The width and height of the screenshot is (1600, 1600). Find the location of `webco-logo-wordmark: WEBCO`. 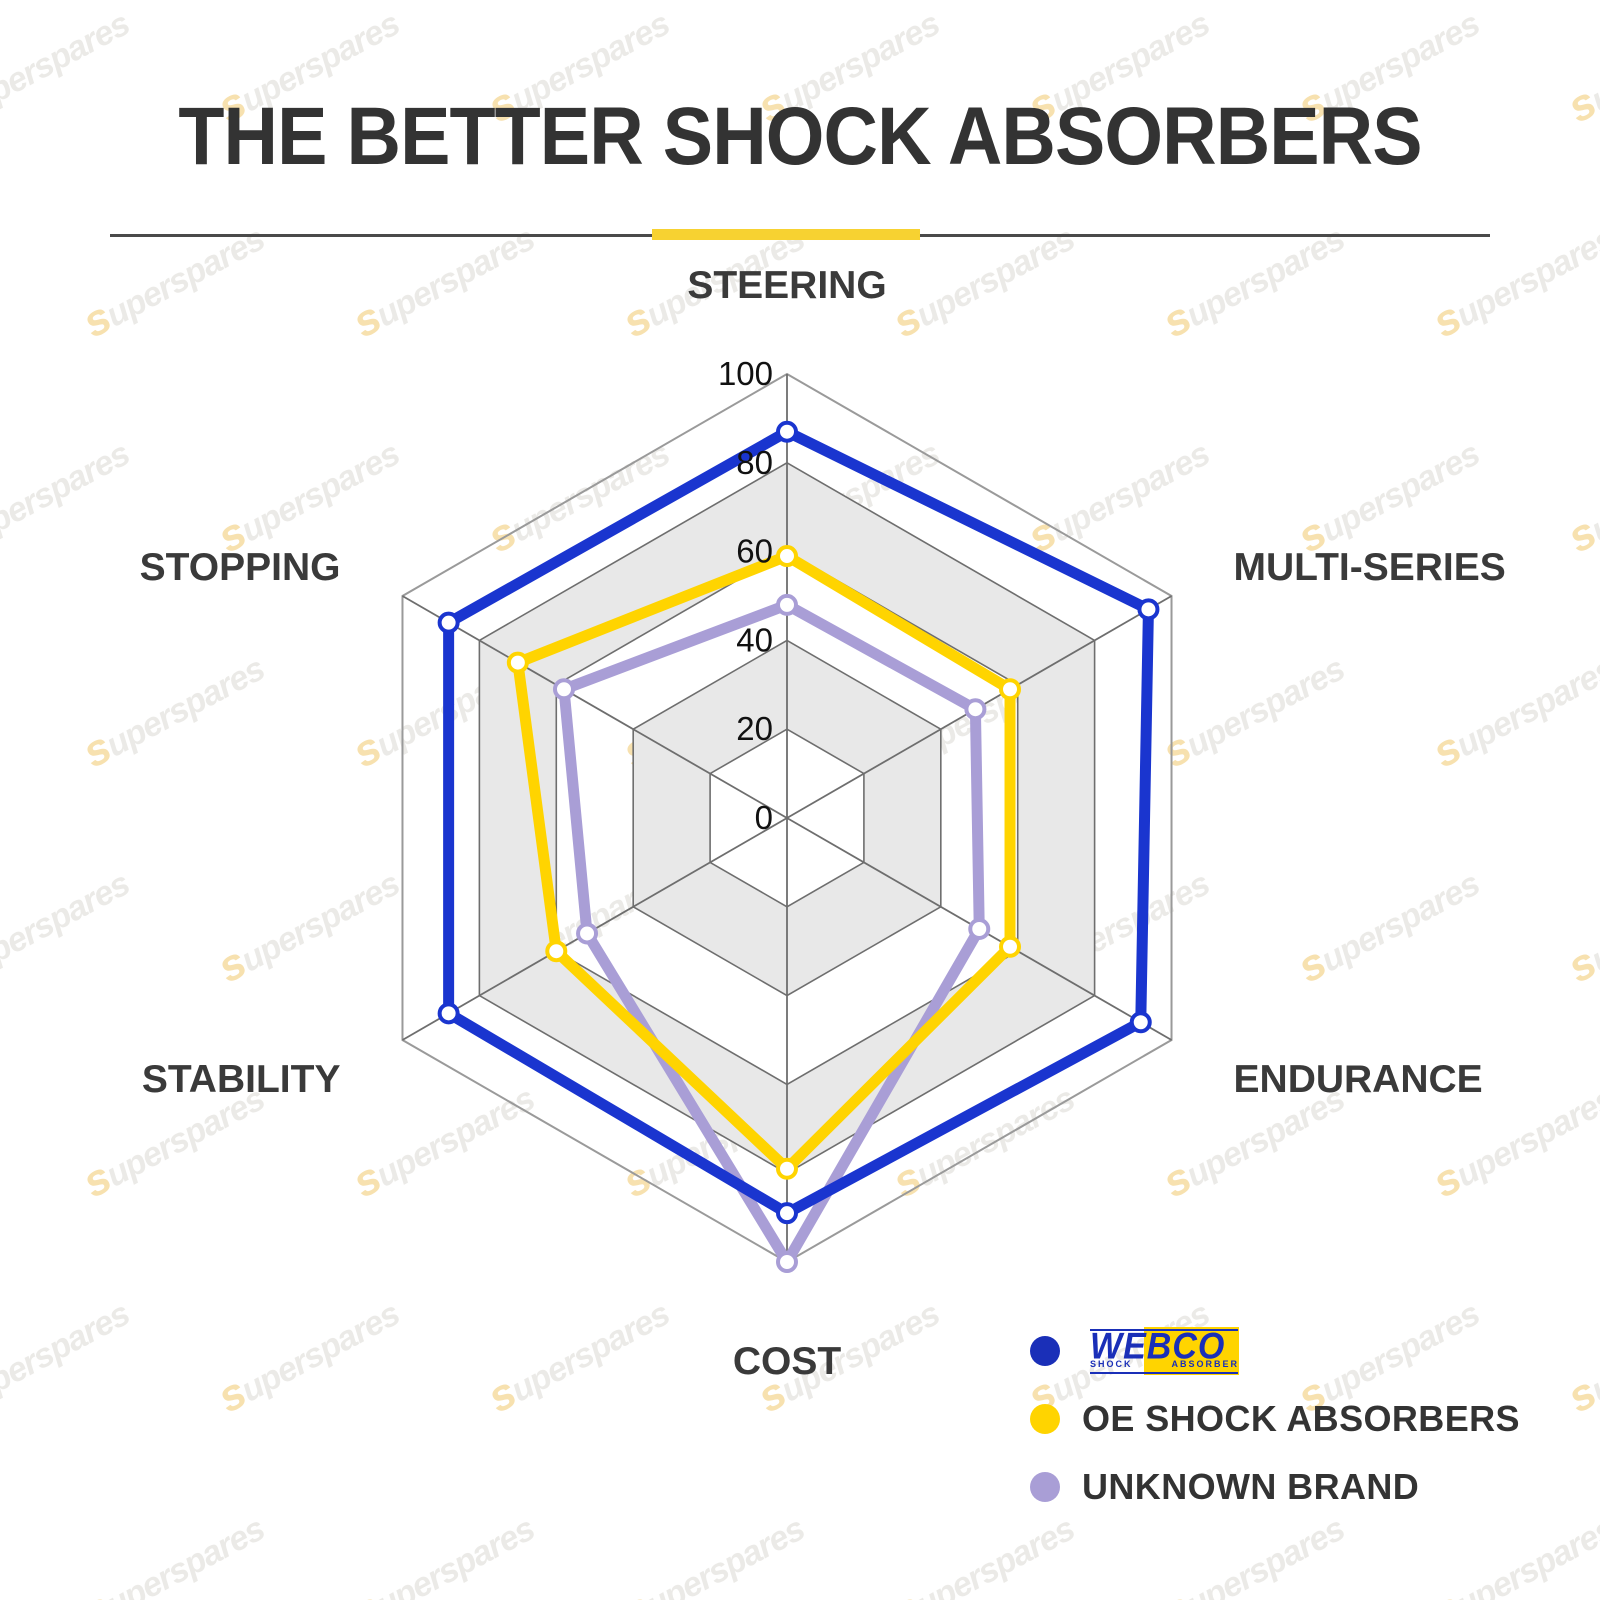

webco-logo-wordmark: WEBCO is located at coordinates (1158, 1347).